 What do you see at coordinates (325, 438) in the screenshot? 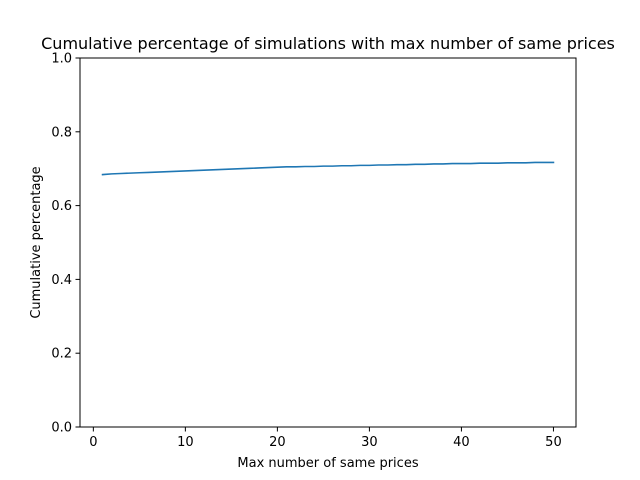
I see `x-axis: 0 10 20 30 40 50` at bounding box center [325, 438].